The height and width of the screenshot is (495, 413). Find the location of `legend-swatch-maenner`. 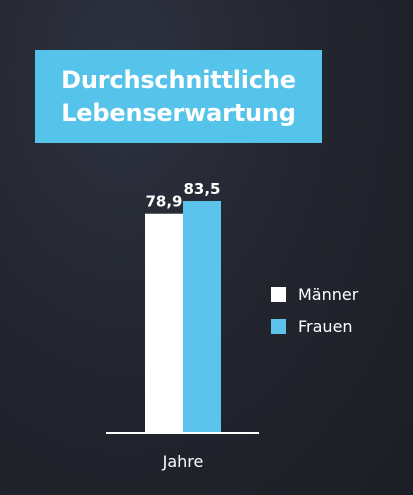

legend-swatch-maenner is located at coordinates (278, 294).